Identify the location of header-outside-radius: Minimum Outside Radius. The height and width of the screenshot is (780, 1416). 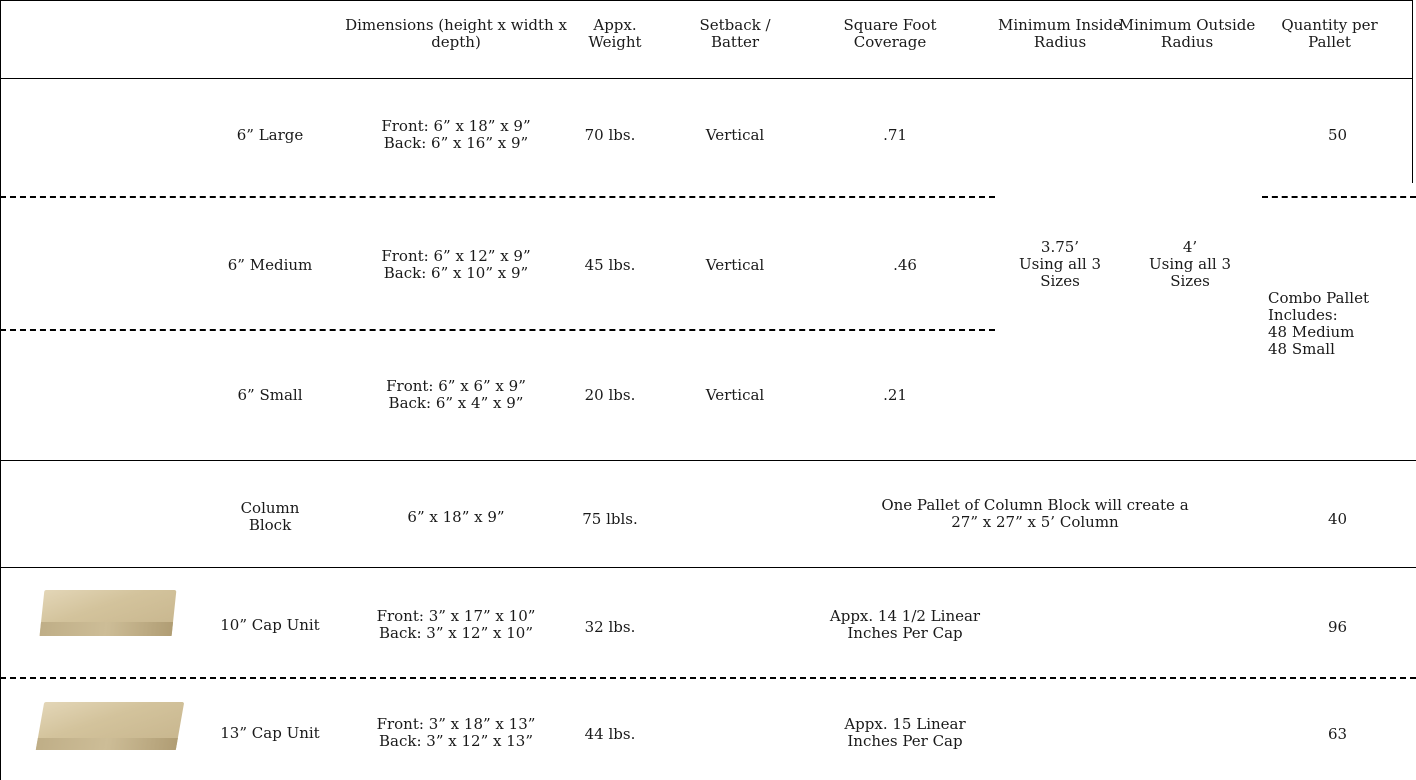
(1187, 33).